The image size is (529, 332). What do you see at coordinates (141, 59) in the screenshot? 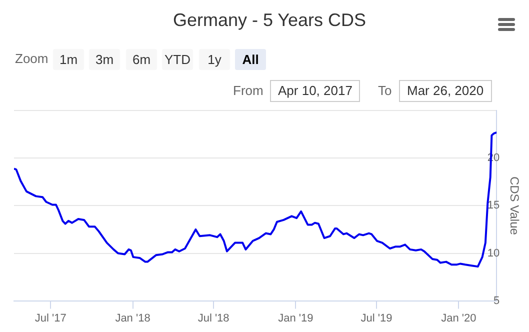
I see `zoom-button: 6m` at bounding box center [141, 59].